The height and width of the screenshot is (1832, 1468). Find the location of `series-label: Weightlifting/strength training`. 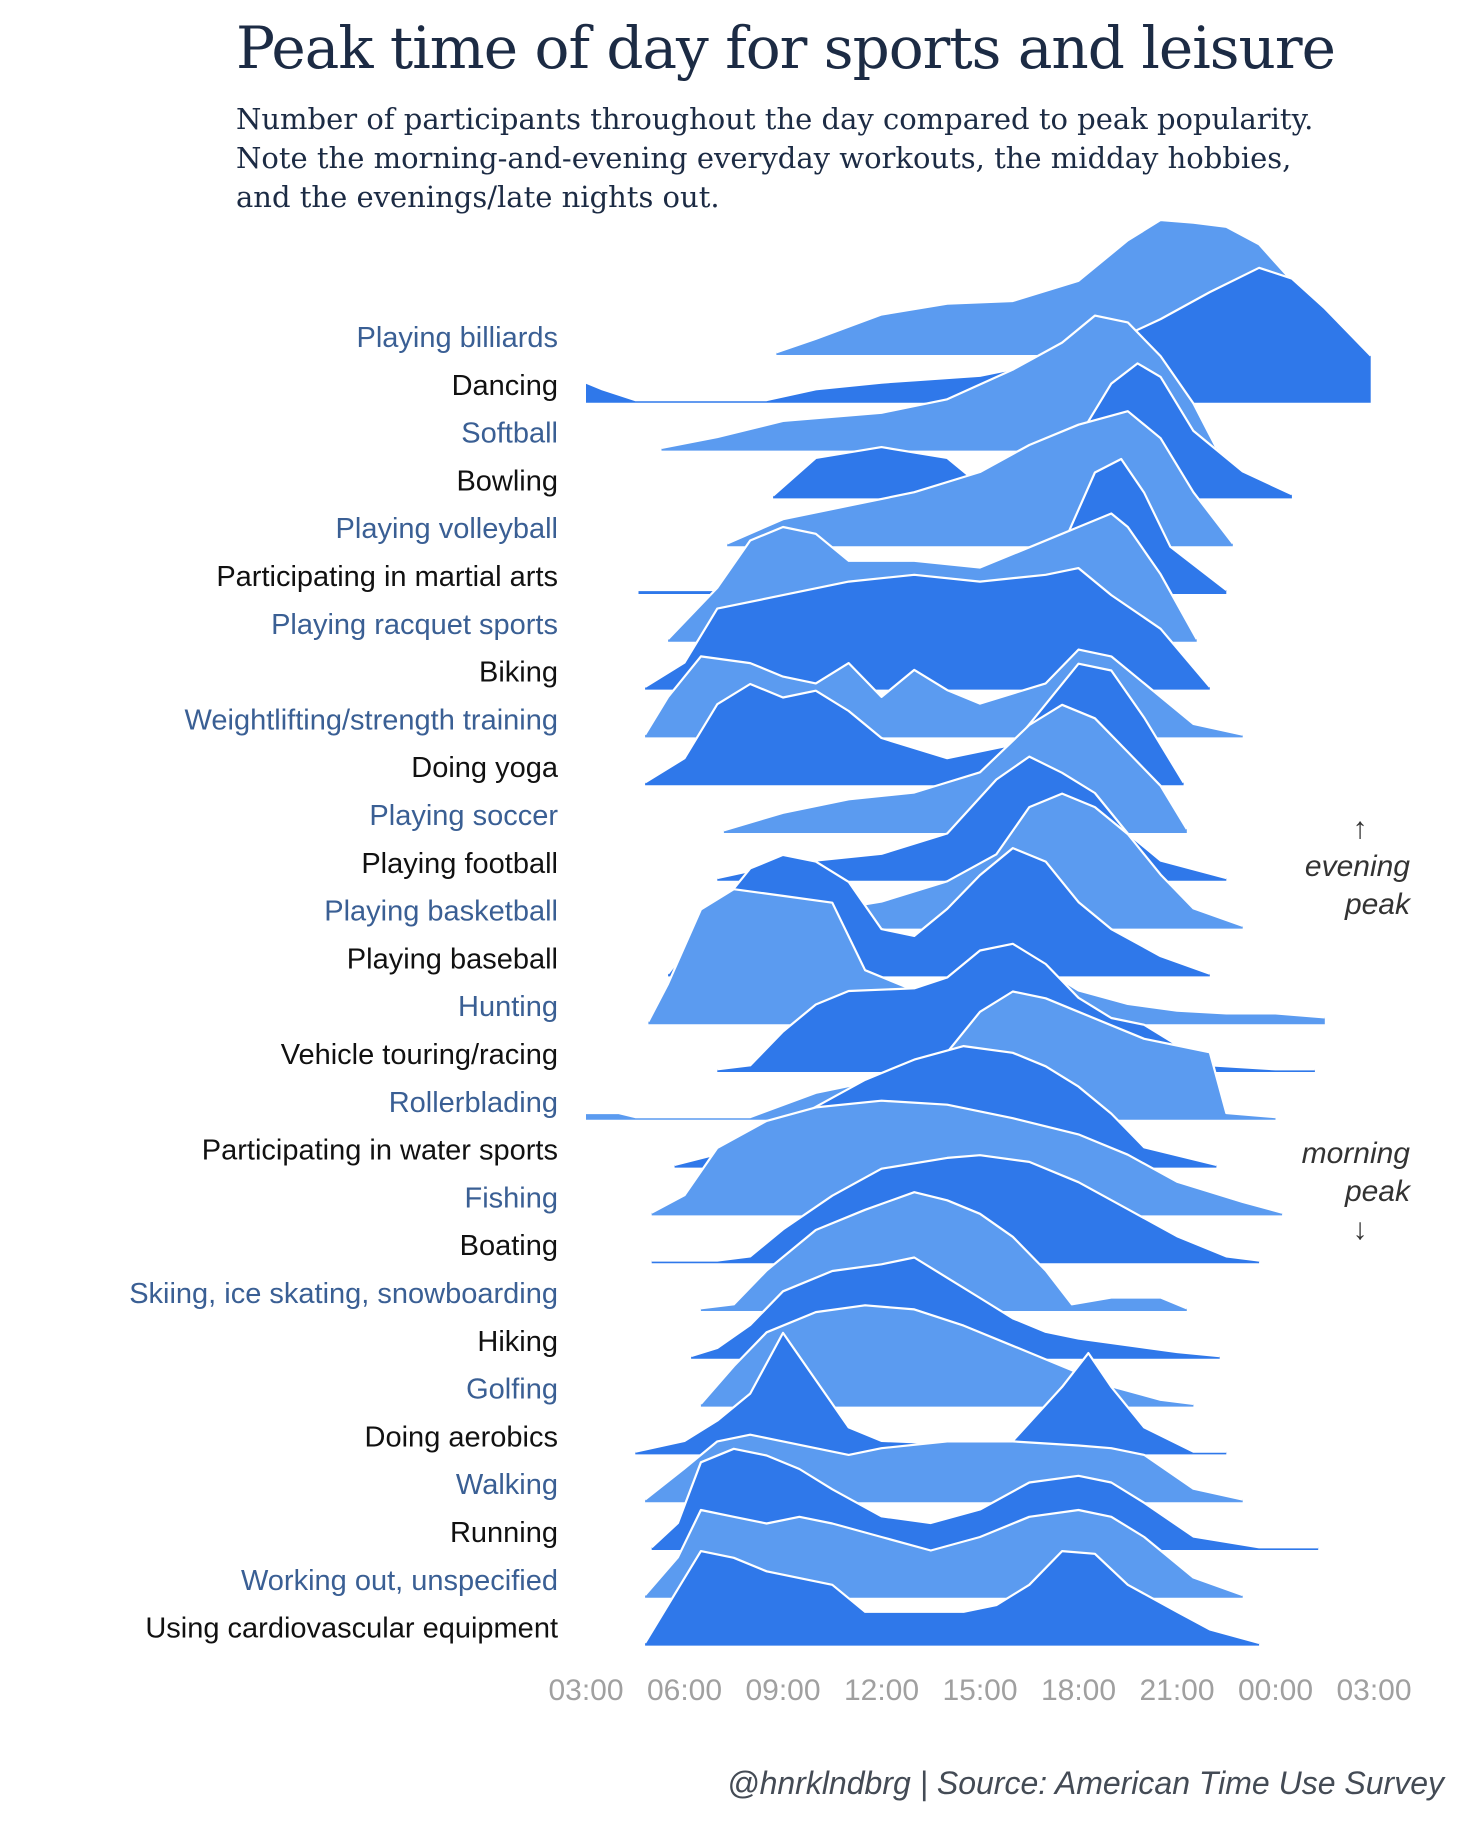

series-label: Weightlifting/strength training is located at coordinates (371, 720).